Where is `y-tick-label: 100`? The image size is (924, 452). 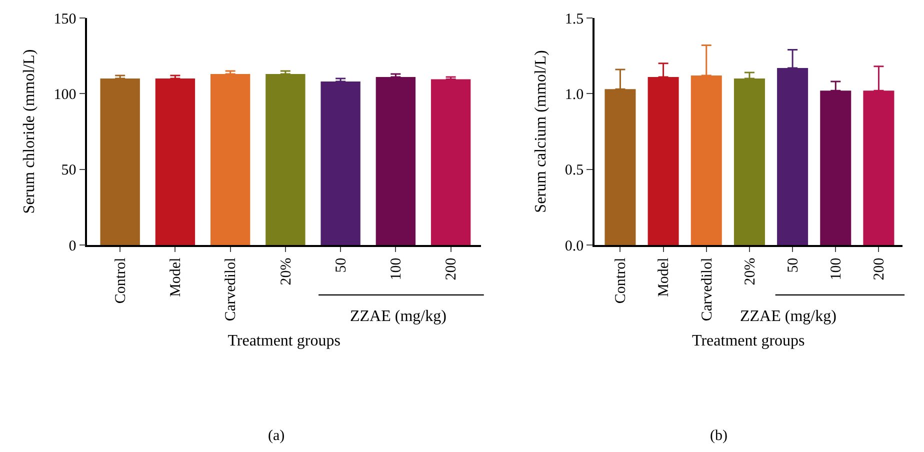 y-tick-label: 100 is located at coordinates (65, 94).